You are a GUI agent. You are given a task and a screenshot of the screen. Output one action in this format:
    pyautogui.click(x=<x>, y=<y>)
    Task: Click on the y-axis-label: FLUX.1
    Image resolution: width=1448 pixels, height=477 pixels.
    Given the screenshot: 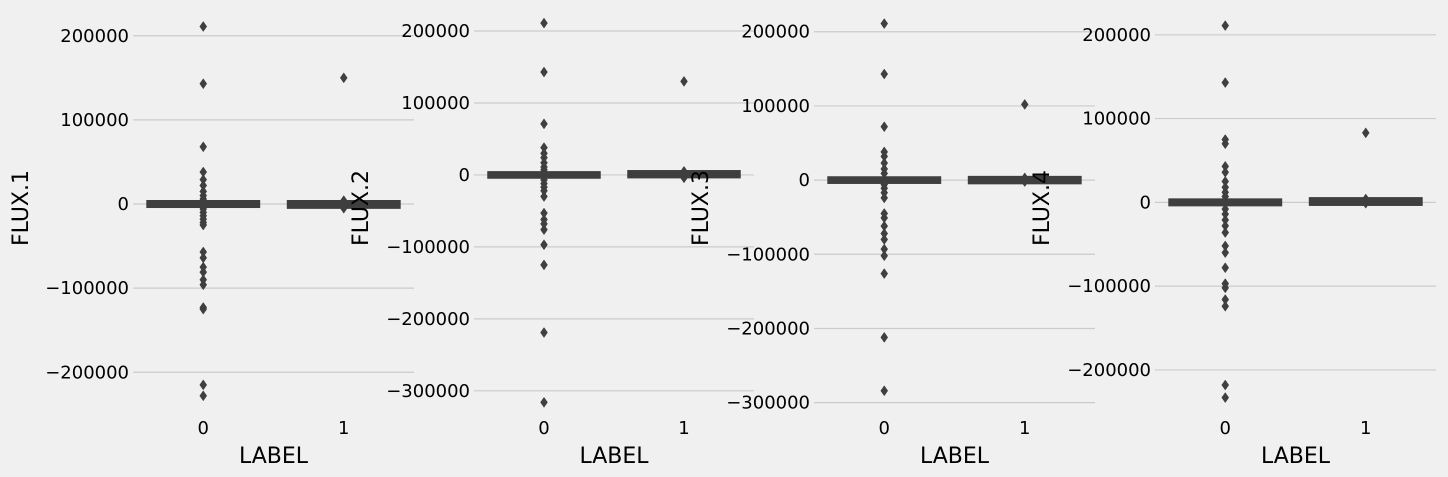 What is the action you would take?
    pyautogui.click(x=21, y=208)
    